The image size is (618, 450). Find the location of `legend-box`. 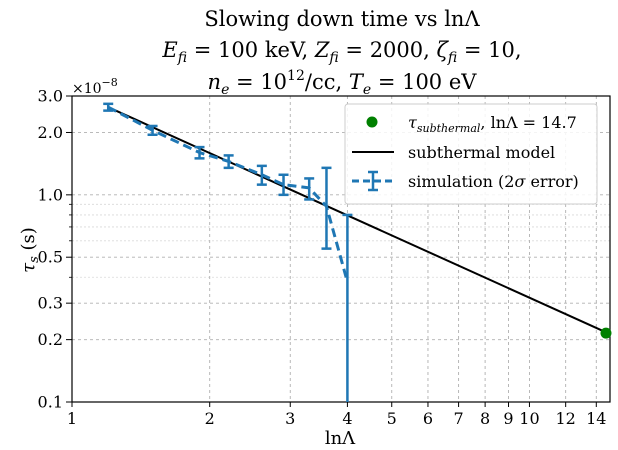

legend-box is located at coordinates (471, 154).